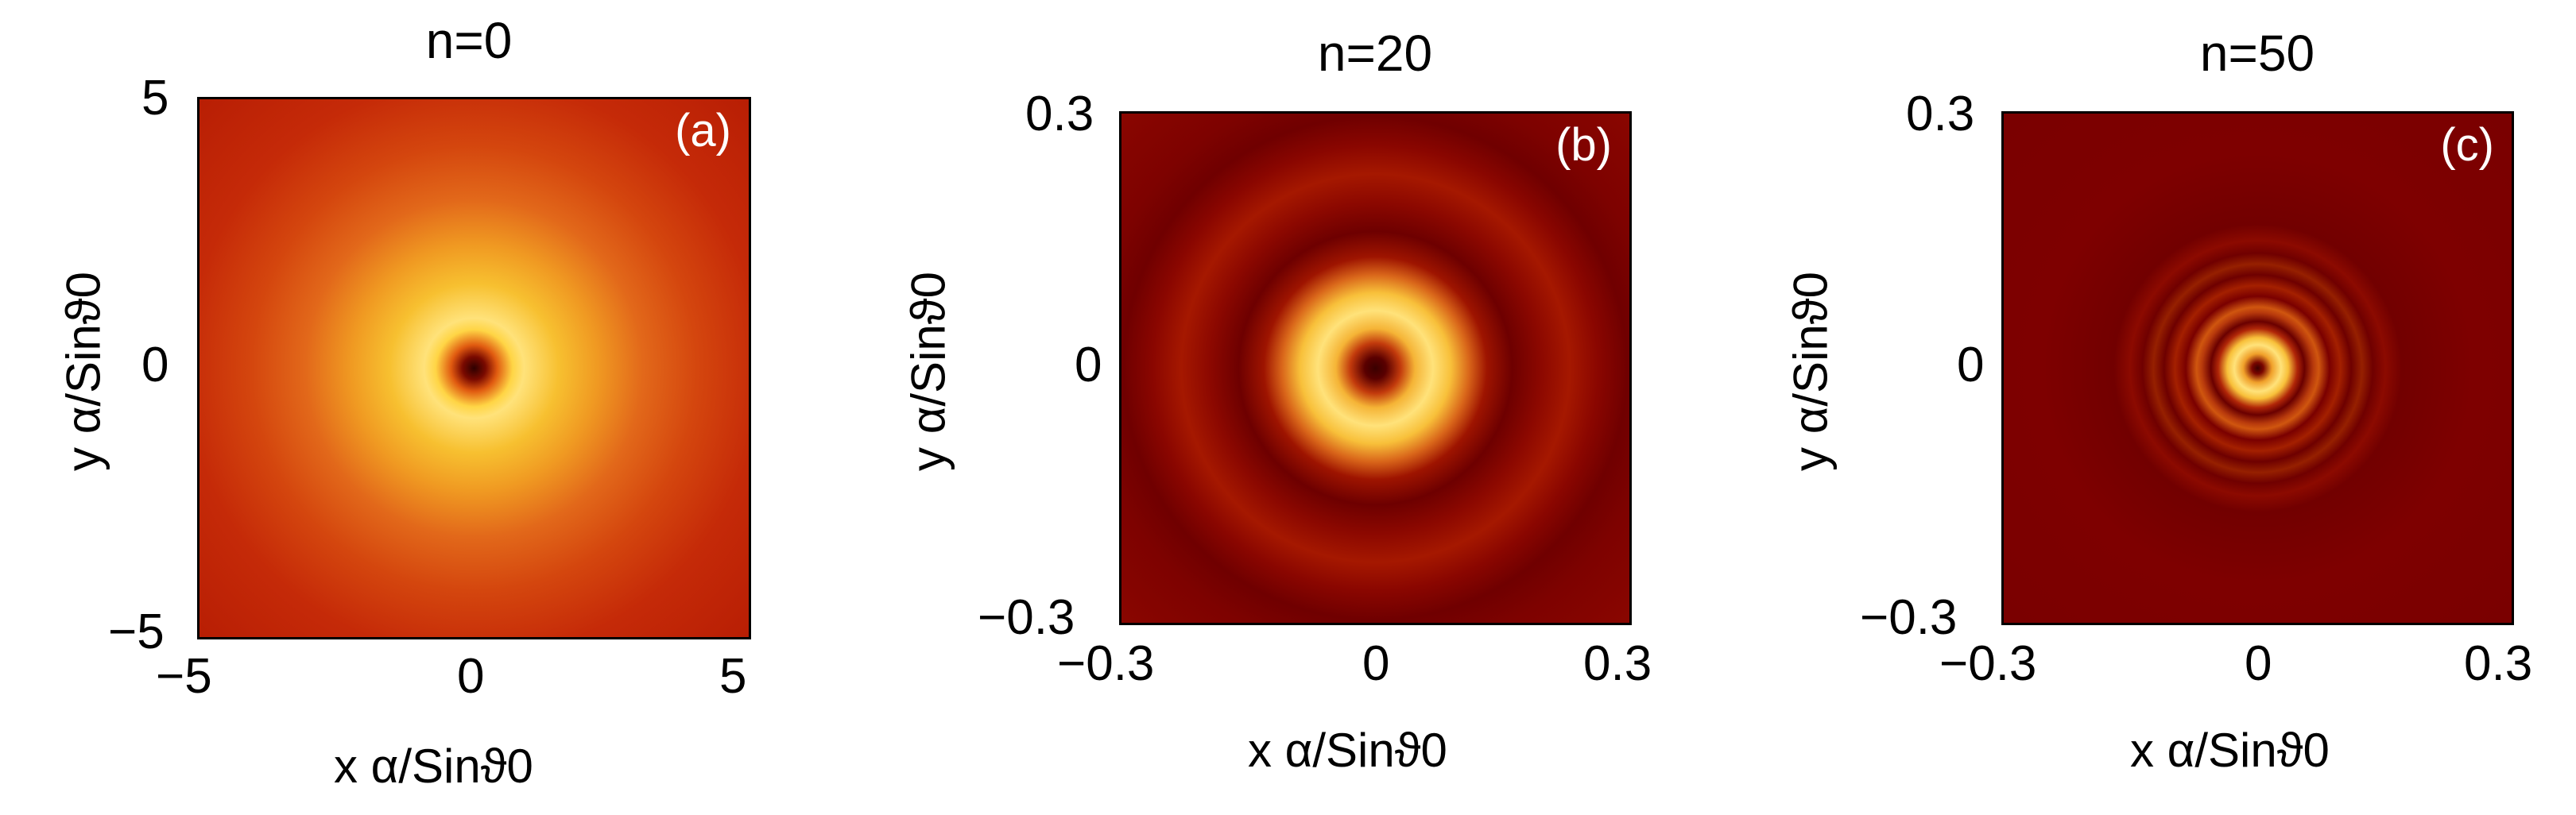  Describe the element at coordinates (2467, 145) in the screenshot. I see `panel-c-label: (c)` at that location.